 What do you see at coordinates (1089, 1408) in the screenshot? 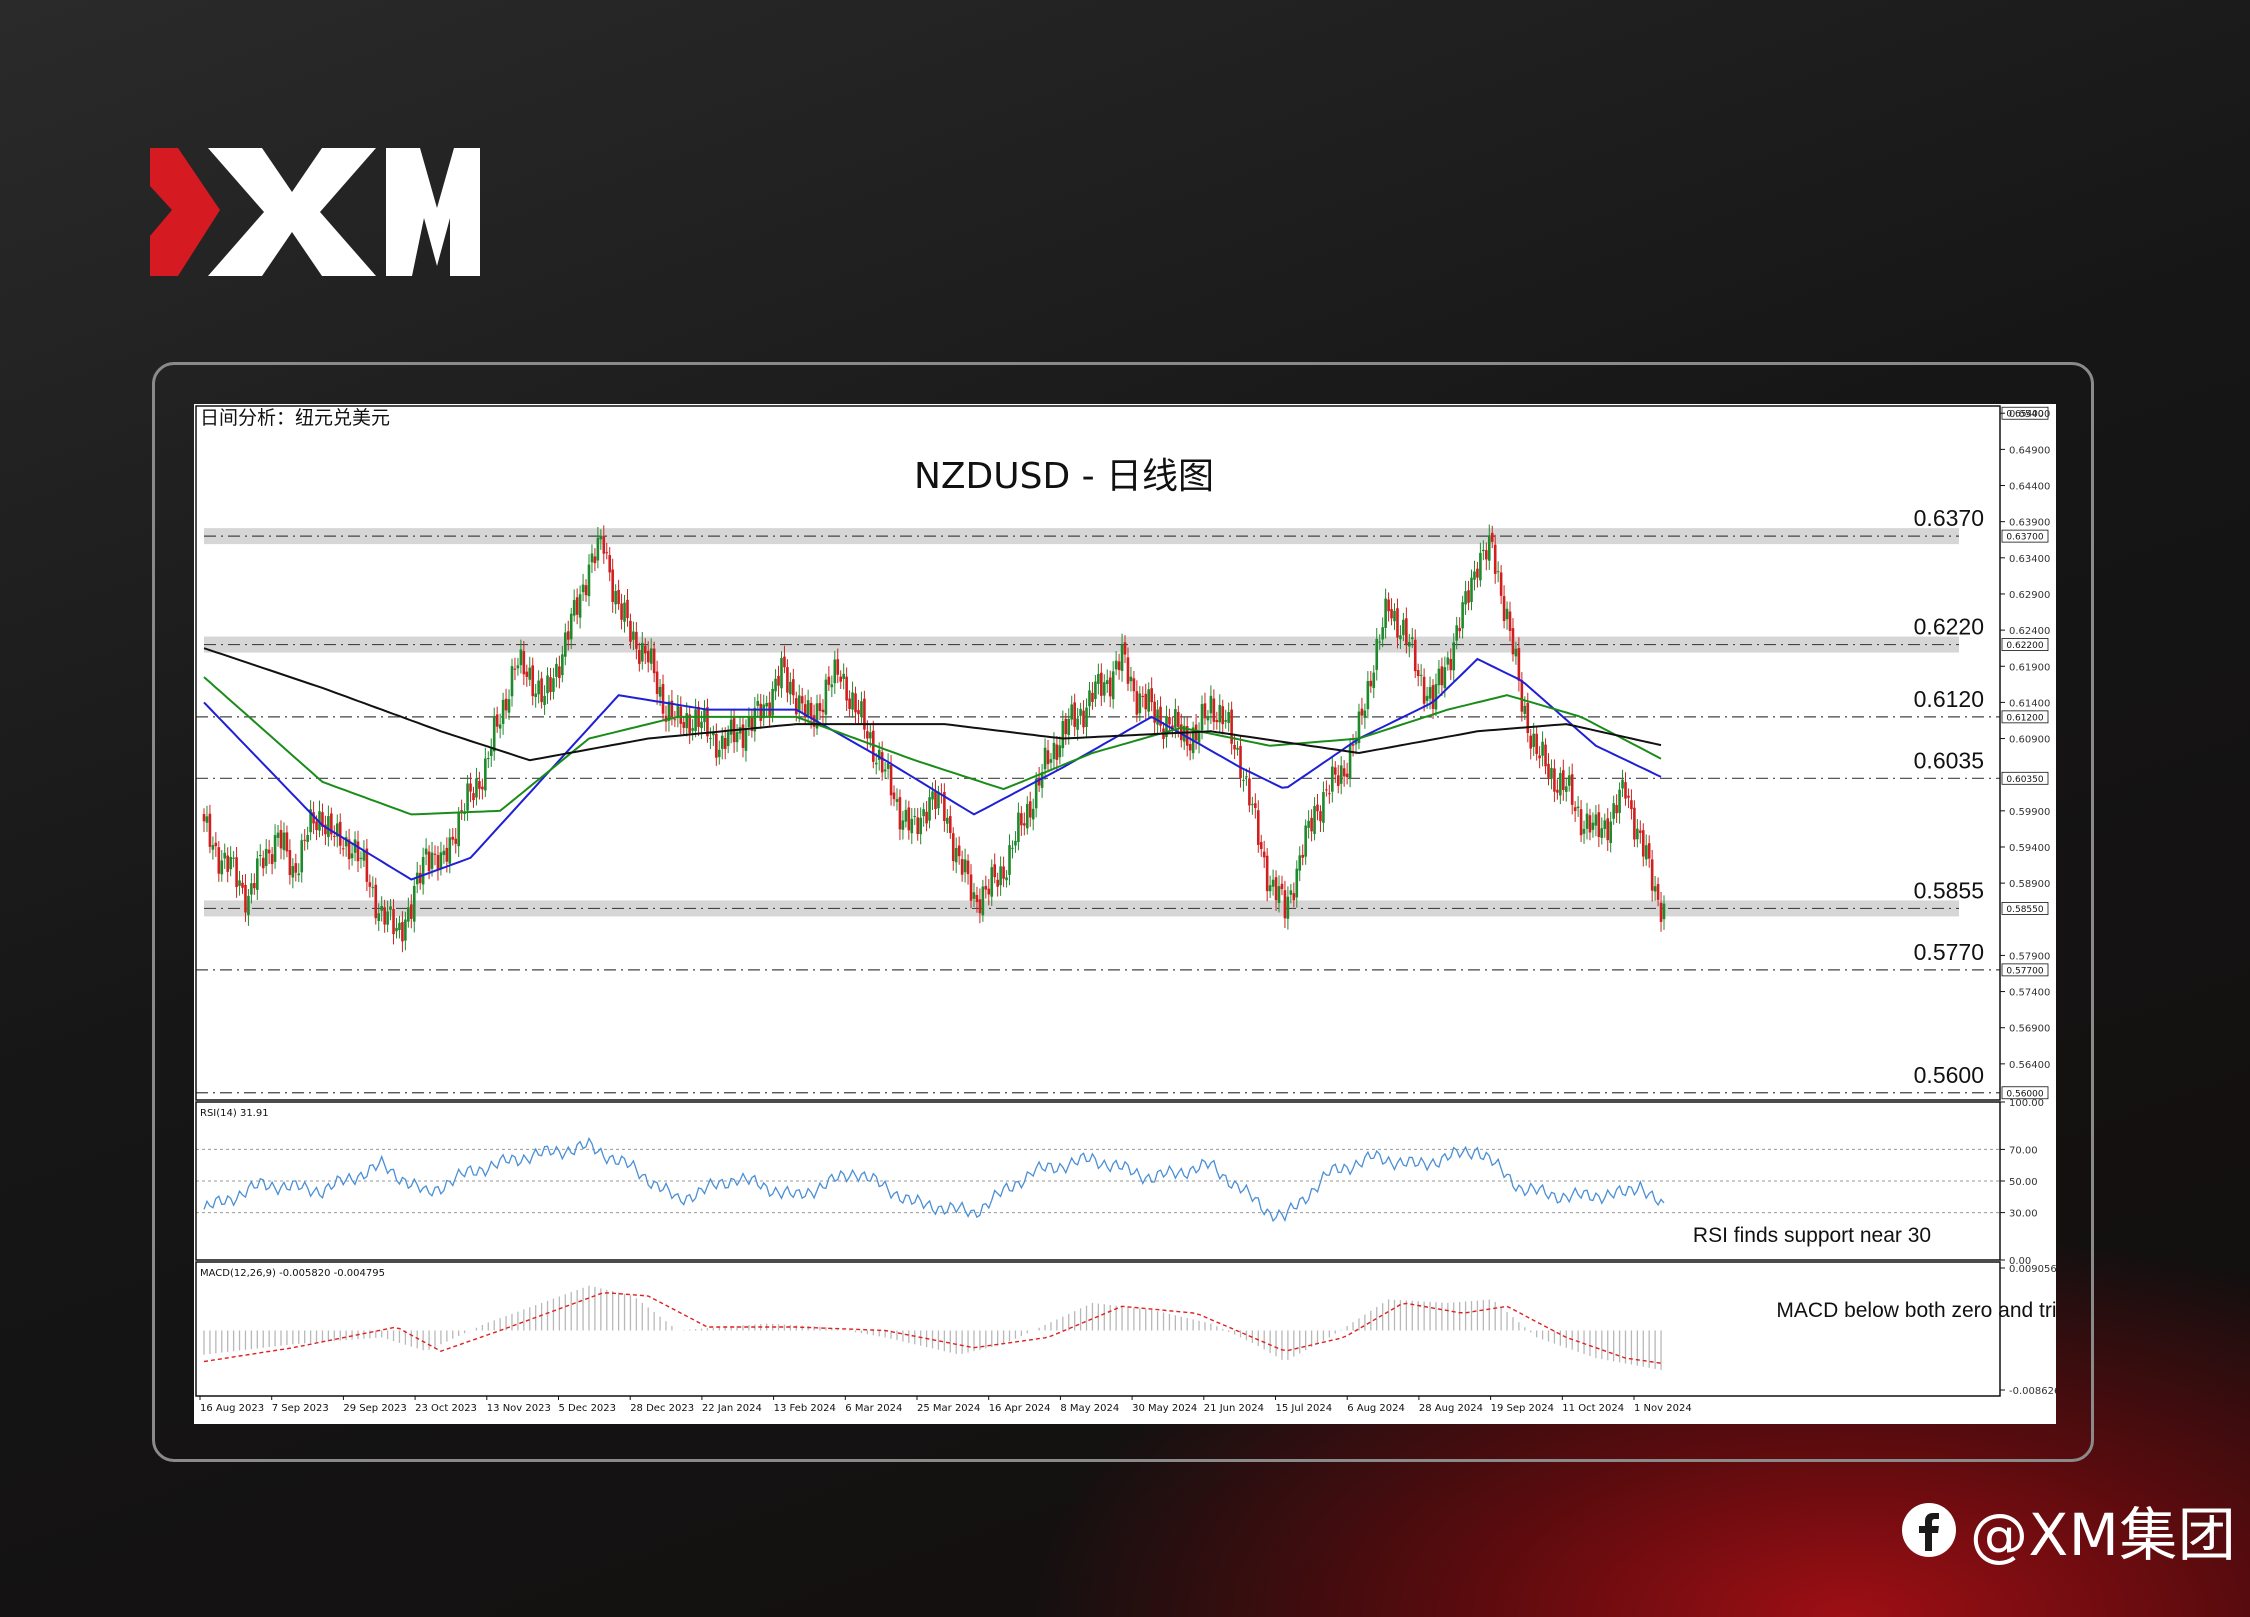
I see `x-tick-label: 8 May 2024` at bounding box center [1089, 1408].